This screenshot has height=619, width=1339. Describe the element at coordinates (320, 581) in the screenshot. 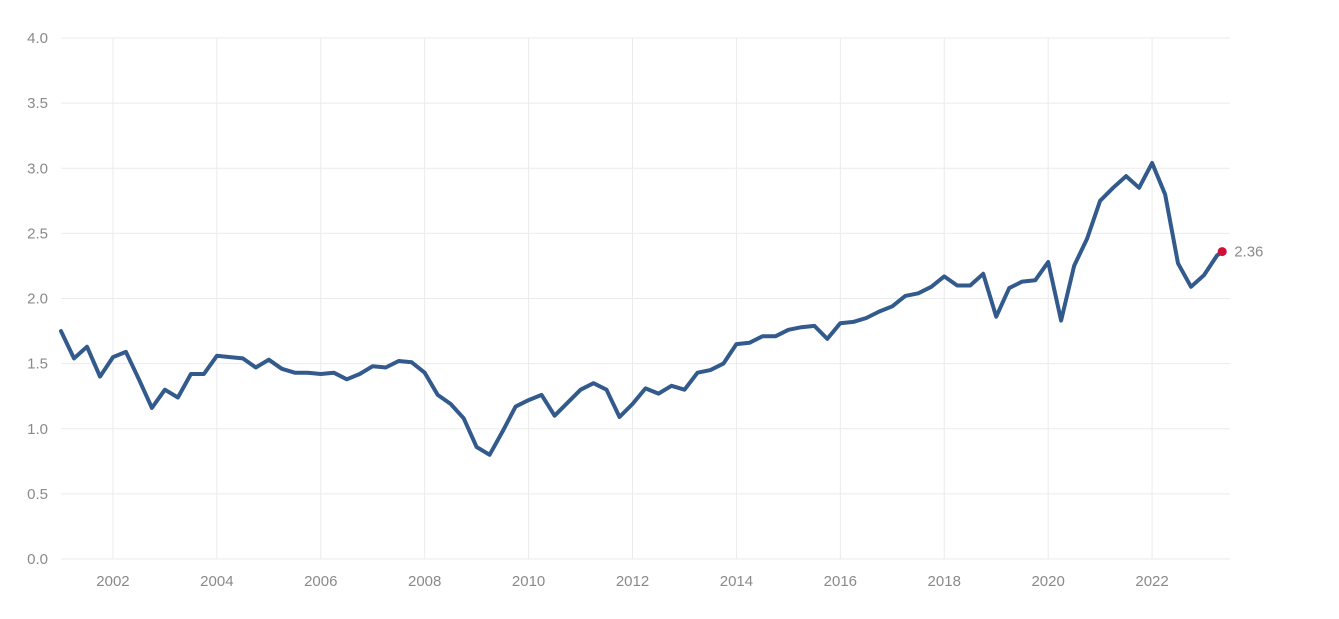

I see `x-tick-label: 2006` at that location.